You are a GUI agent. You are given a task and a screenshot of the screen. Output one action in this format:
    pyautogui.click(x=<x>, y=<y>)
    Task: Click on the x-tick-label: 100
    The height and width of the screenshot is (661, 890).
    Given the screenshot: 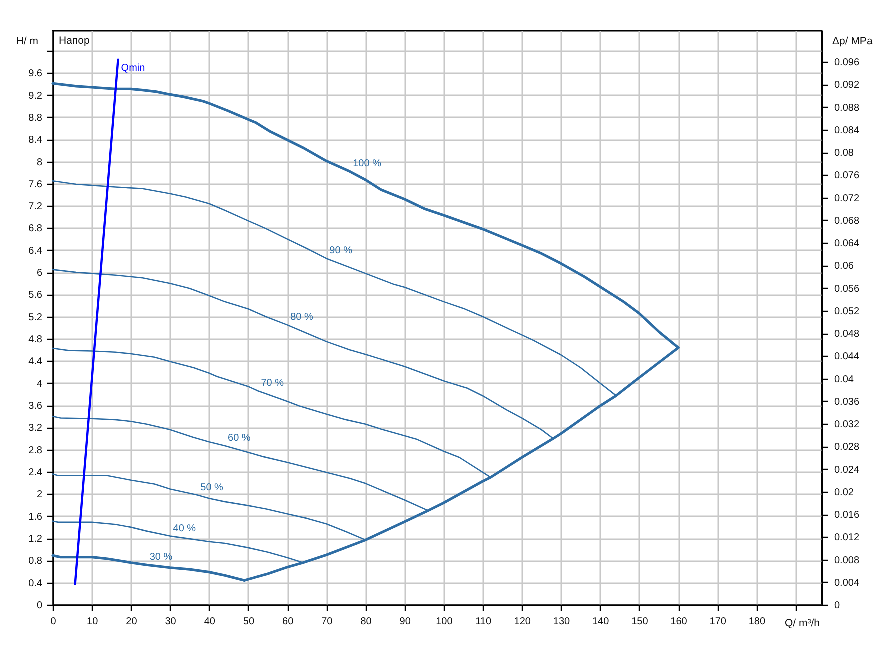 What is the action you would take?
    pyautogui.click(x=445, y=622)
    